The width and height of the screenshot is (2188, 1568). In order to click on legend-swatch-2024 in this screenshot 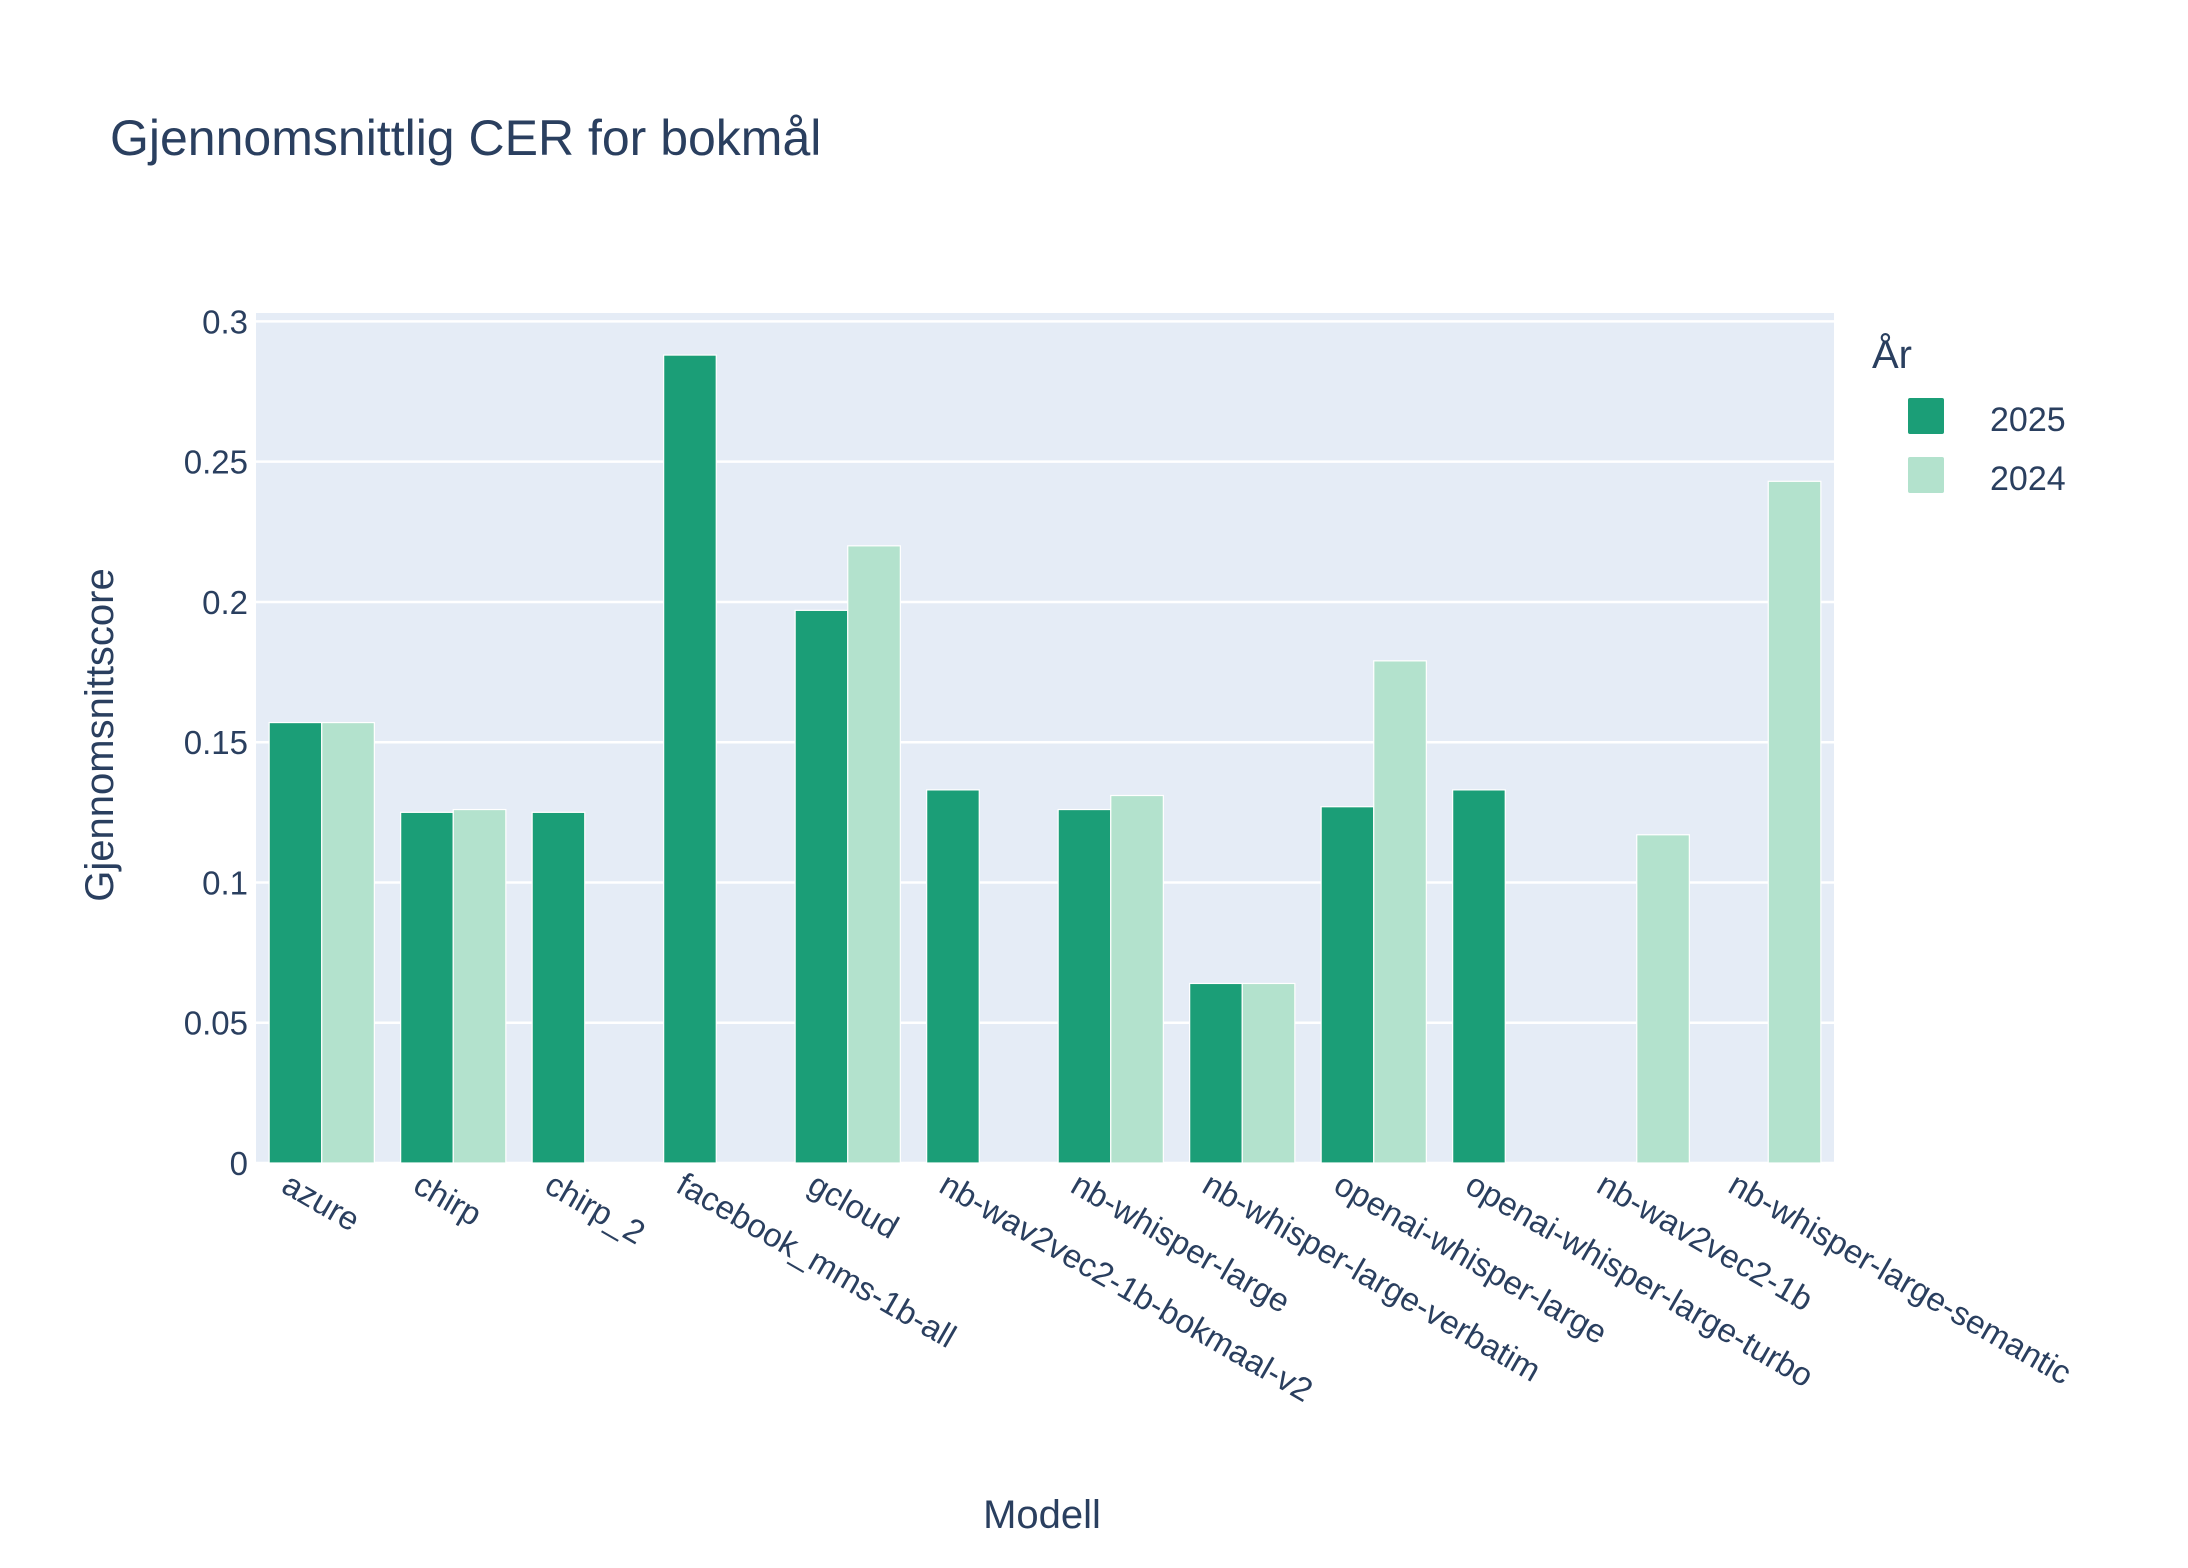, I will do `click(1926, 475)`.